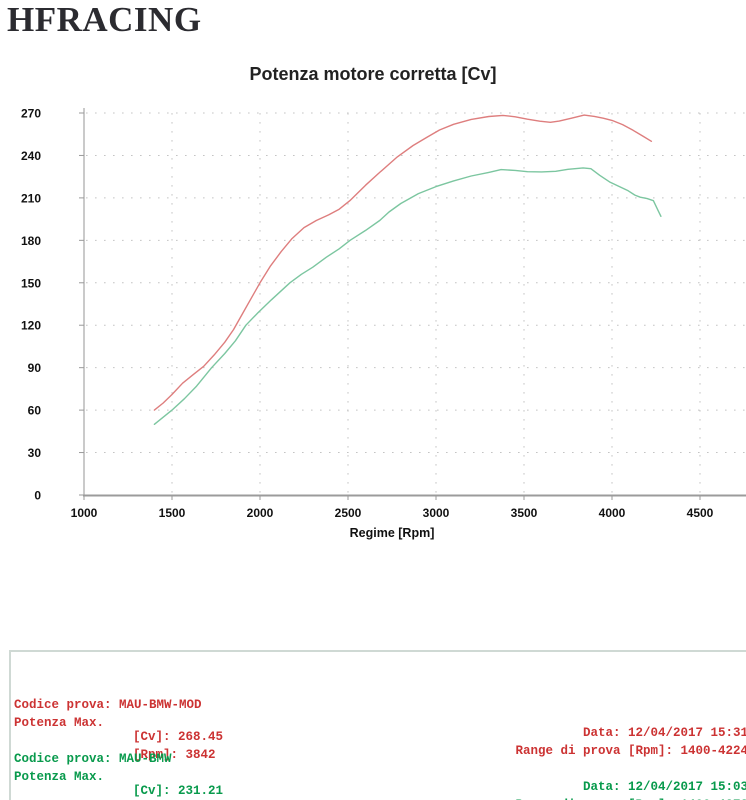  Describe the element at coordinates (378, 783) in the screenshot. I see `result-row: [Rpm]: 3836` at that location.